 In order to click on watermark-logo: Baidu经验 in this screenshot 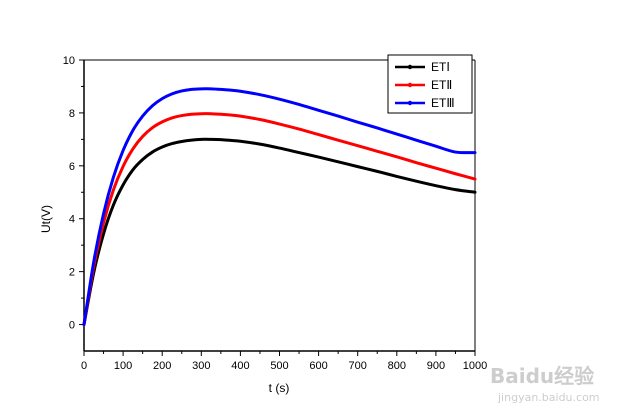, I will do `click(542, 376)`.